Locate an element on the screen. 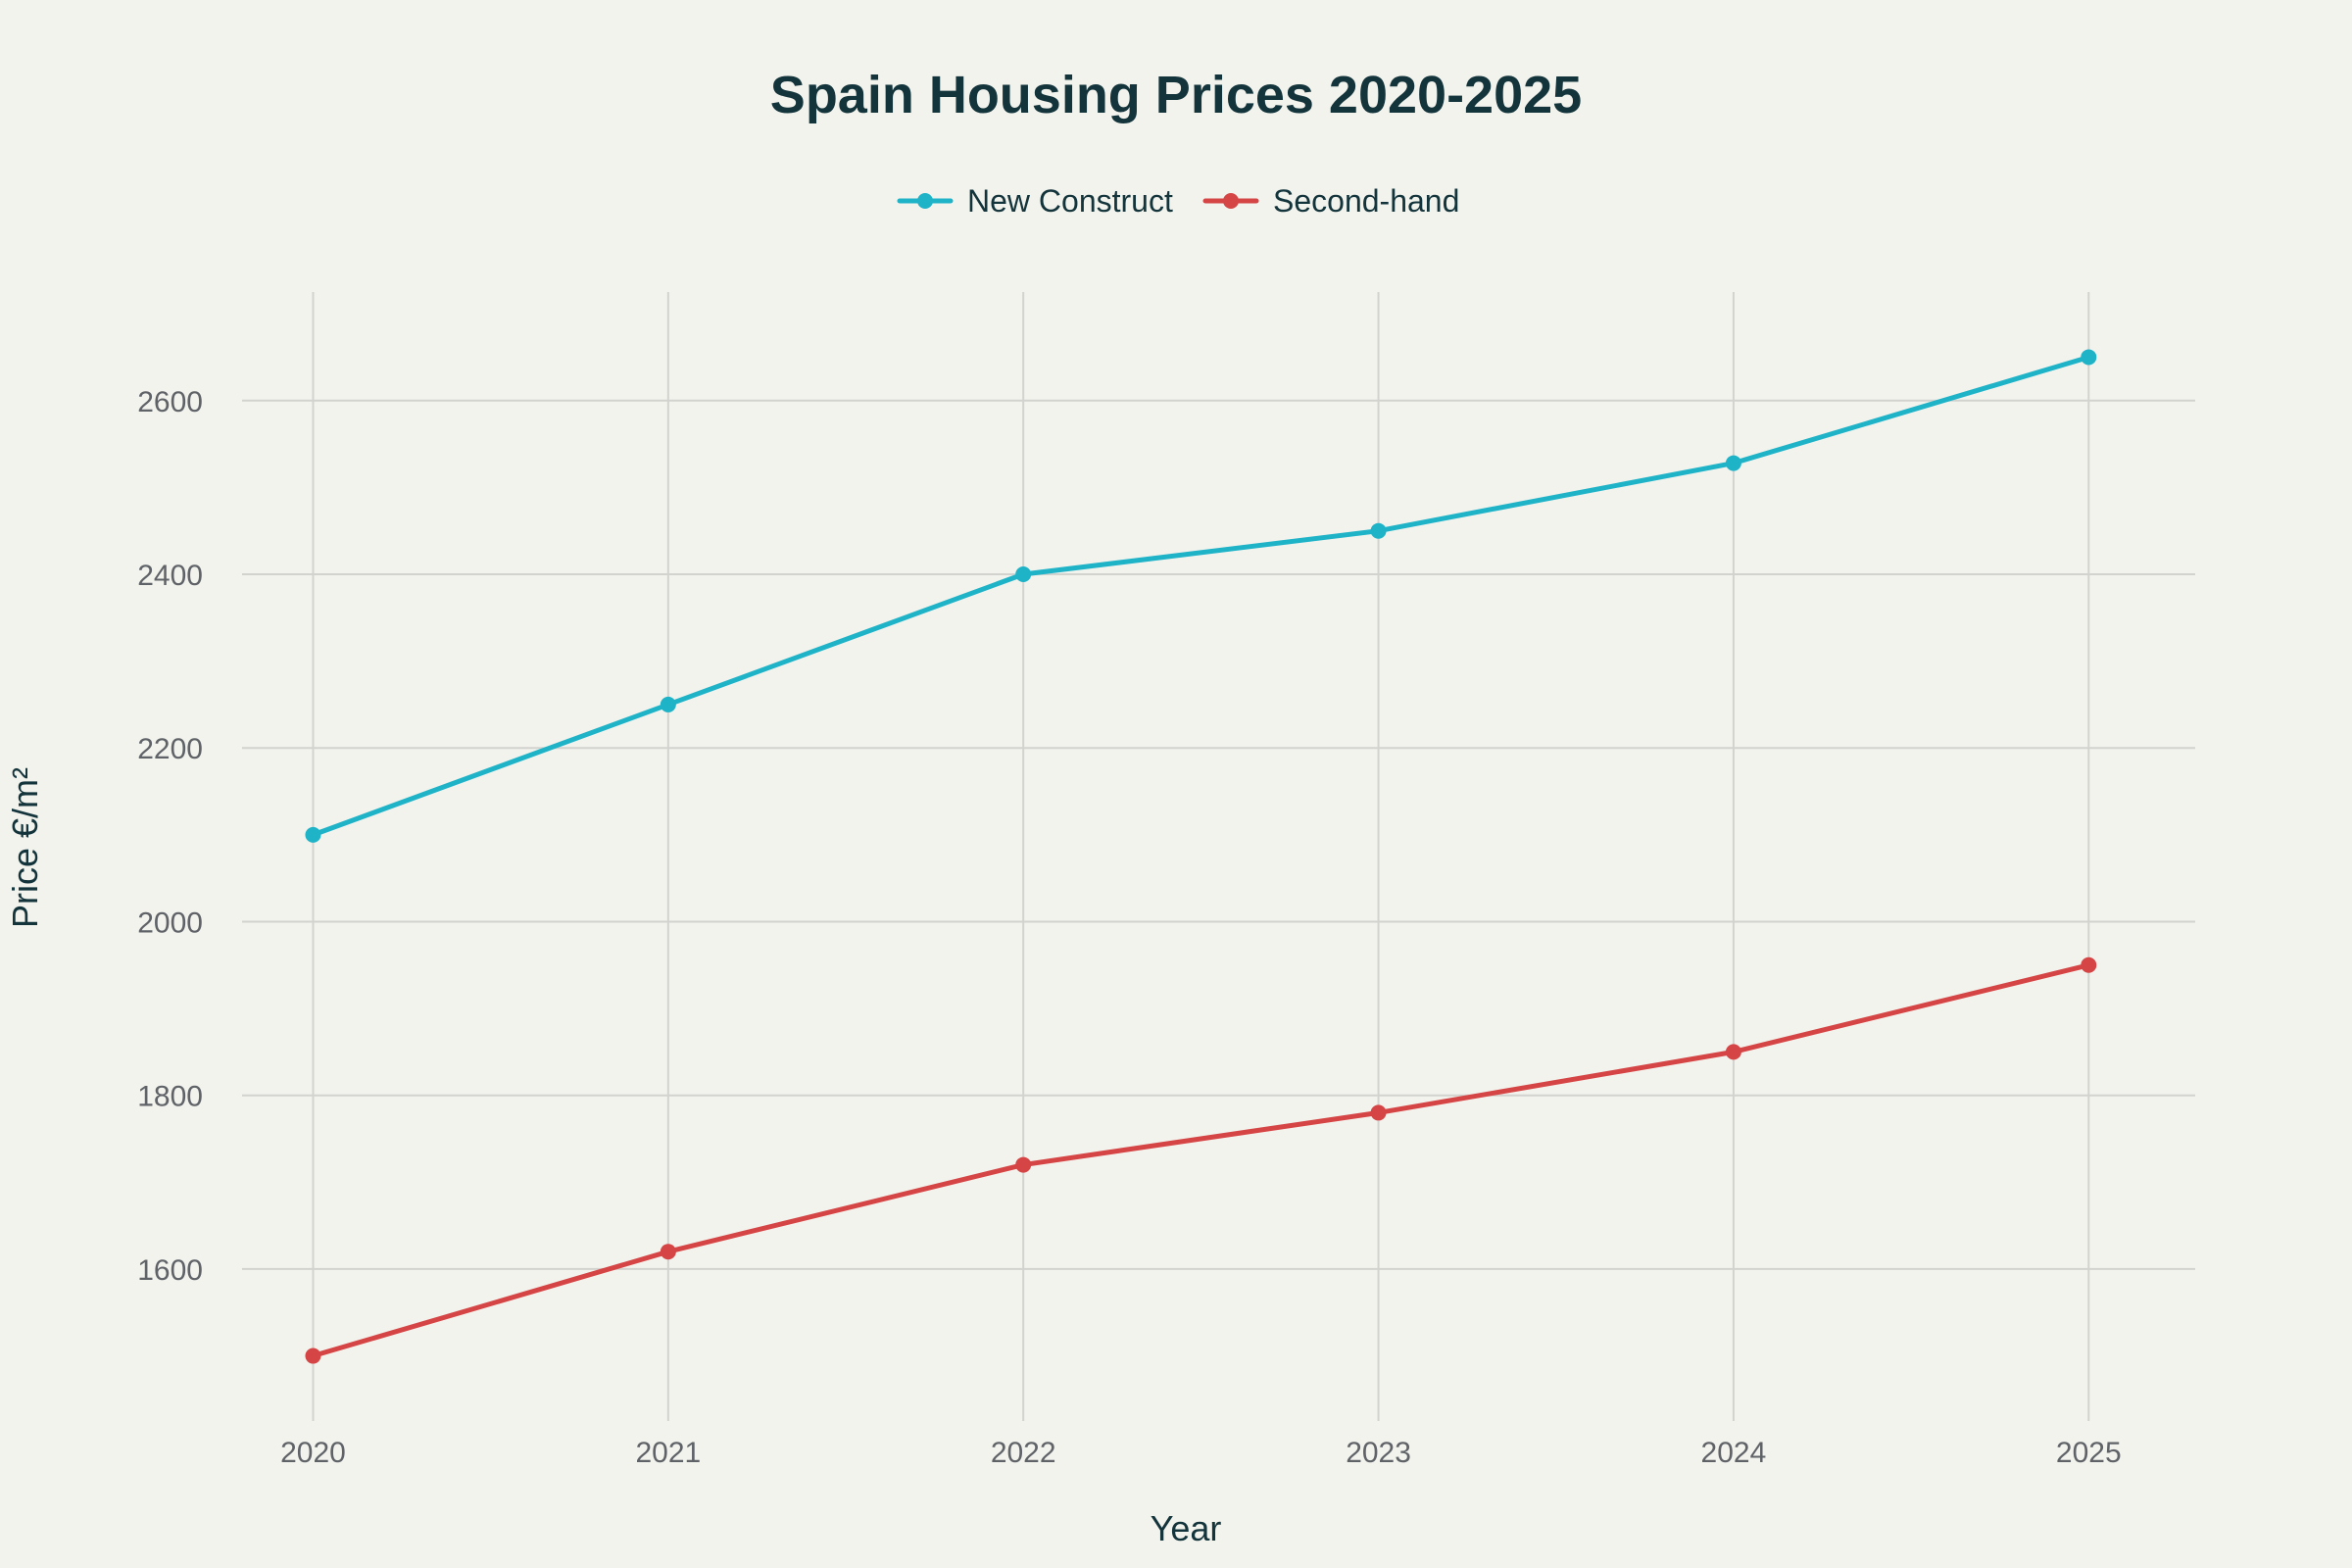 The image size is (2352, 1568). x-tick-label: 2024 is located at coordinates (1734, 1453).